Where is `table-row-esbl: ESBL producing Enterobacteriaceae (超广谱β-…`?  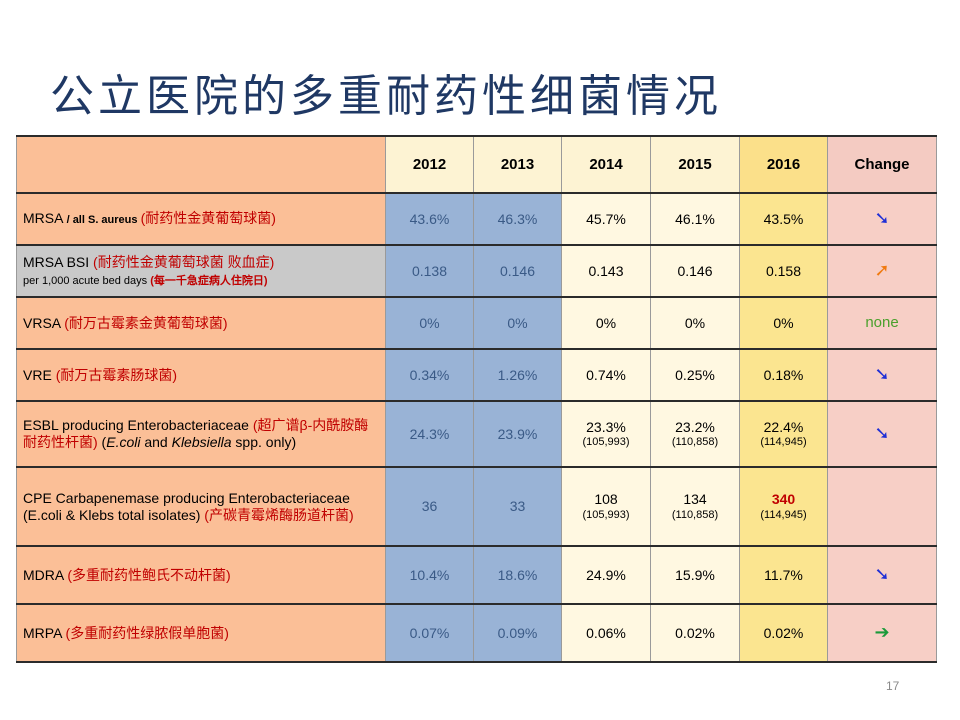
table-row-esbl: ESBL producing Enterobacteriaceae (超广谱β-… is located at coordinates (476, 434).